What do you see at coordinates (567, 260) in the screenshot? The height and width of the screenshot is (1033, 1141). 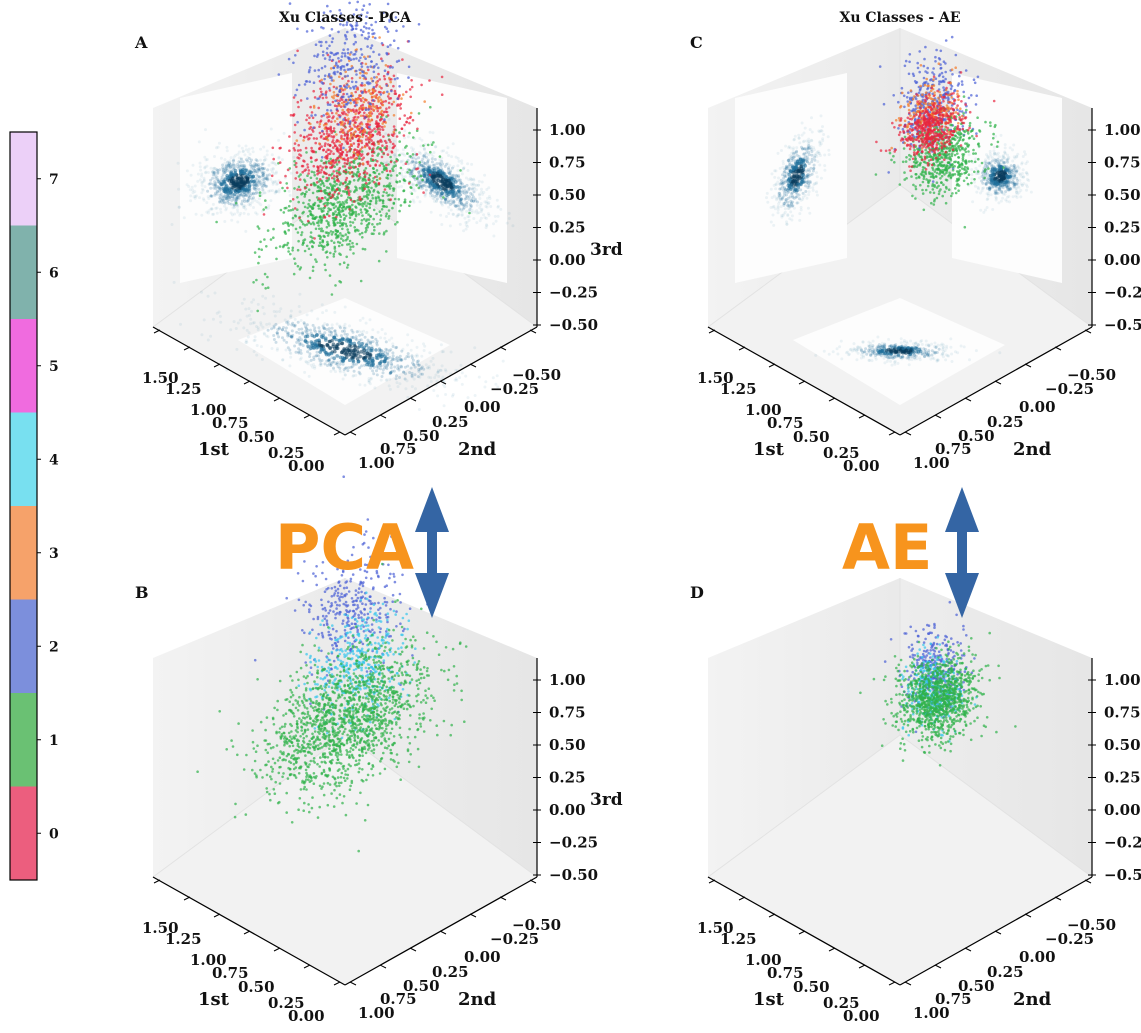 I see `z-tick-label: 0.00` at bounding box center [567, 260].